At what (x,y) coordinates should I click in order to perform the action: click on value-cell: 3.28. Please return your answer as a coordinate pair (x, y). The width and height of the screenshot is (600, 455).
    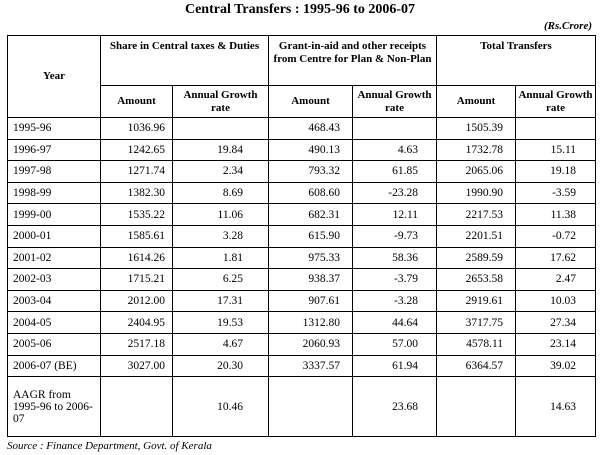
    Looking at the image, I should click on (220, 236).